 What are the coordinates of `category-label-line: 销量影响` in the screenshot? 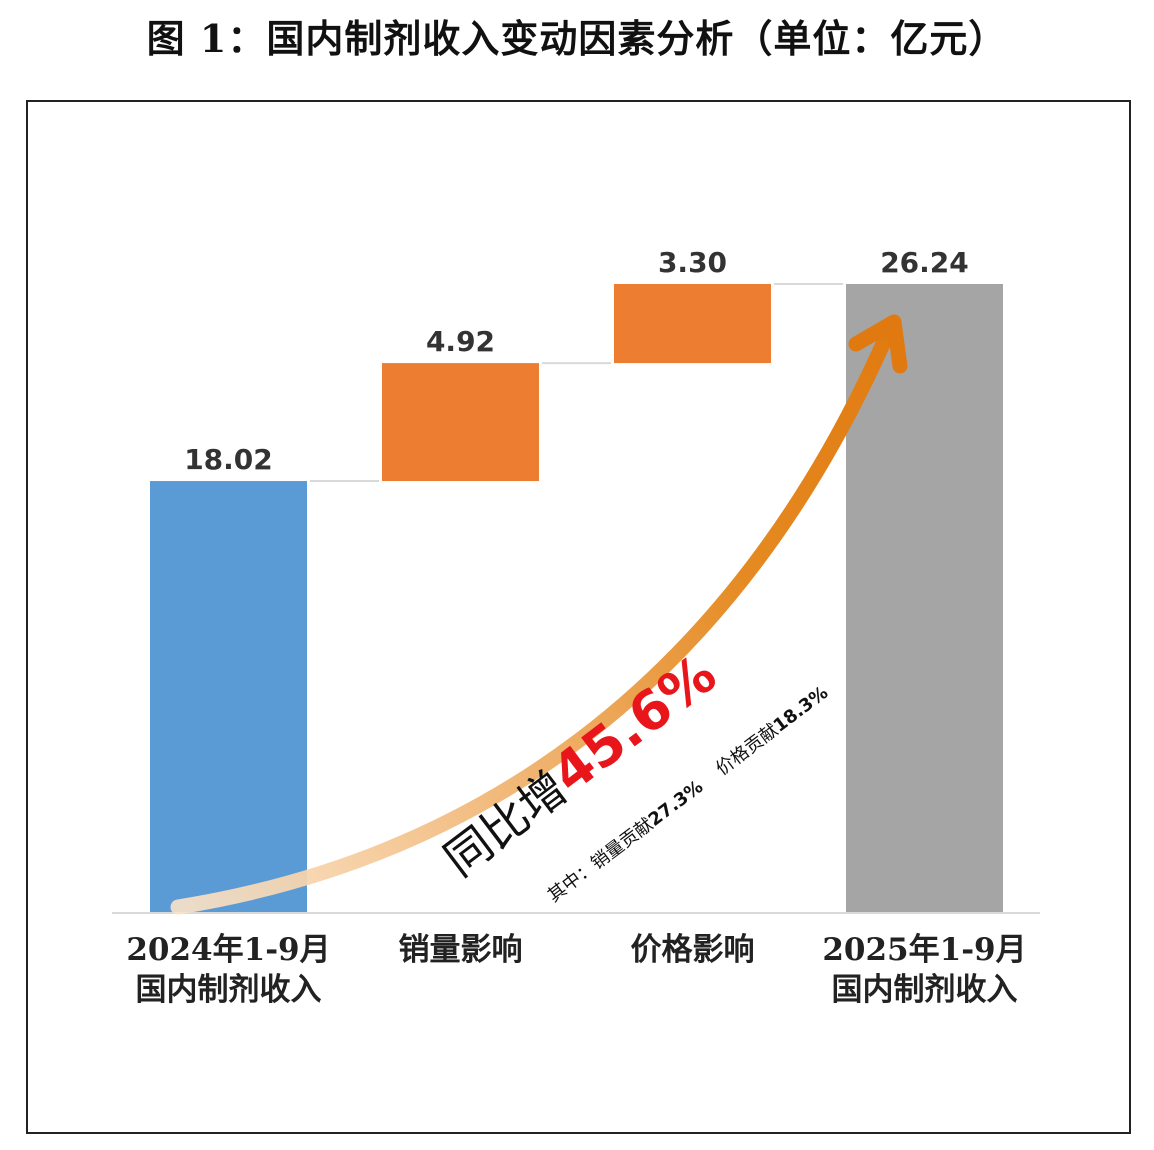 It's located at (461, 950).